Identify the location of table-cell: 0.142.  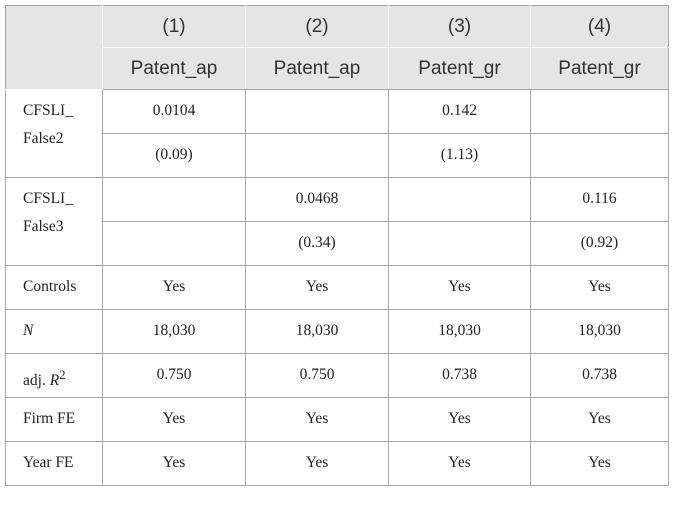
(459, 111).